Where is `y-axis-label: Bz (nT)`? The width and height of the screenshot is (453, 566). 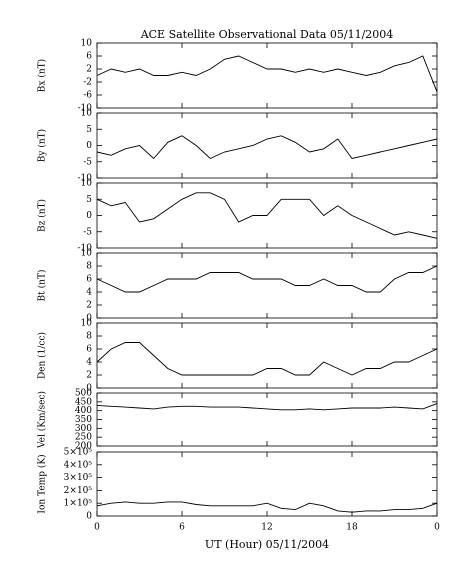
y-axis-label: Bz (nT) is located at coordinates (42, 215).